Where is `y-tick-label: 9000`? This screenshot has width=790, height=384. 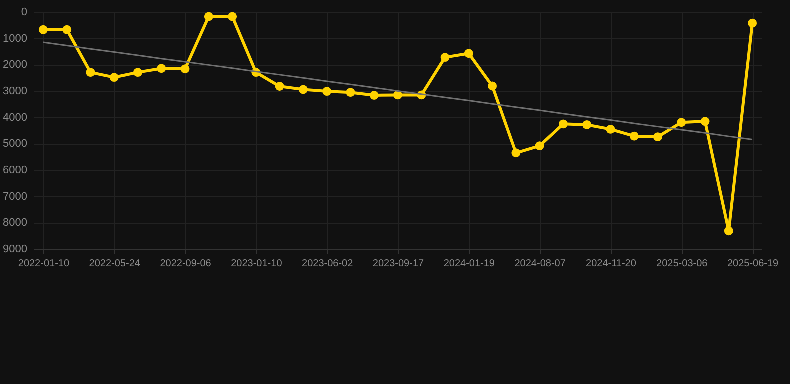
y-tick-label: 9000 is located at coordinates (15, 250).